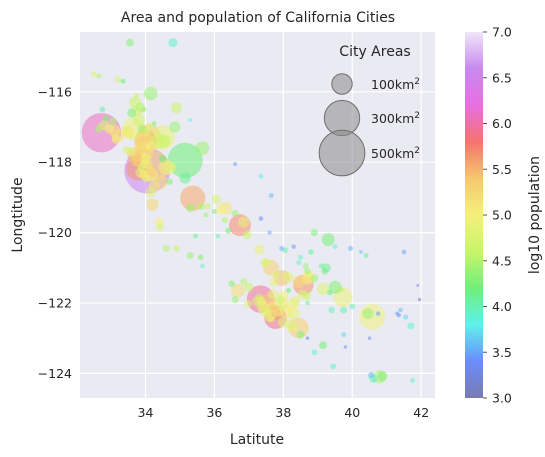 The image size is (545, 457). I want to click on colorbar-tick-label: 4.5, so click(502, 260).